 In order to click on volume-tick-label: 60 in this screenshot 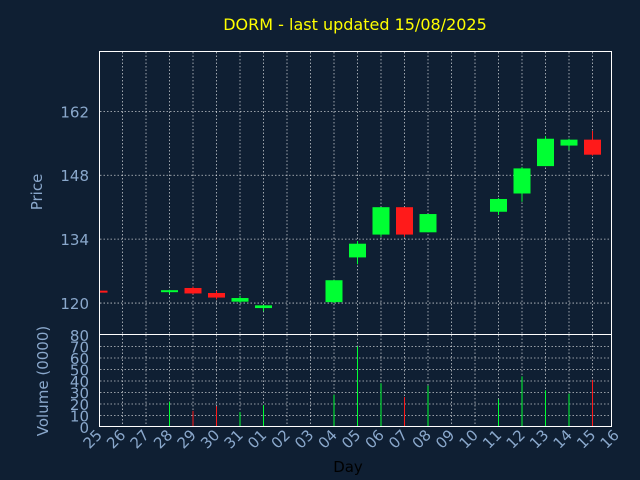, I will do `click(79, 359)`.